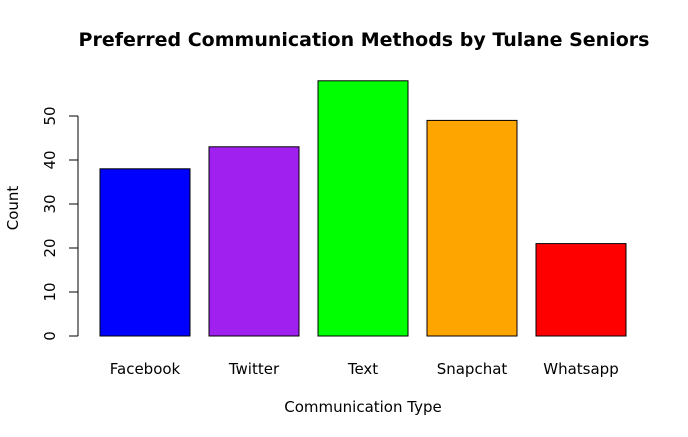 Image resolution: width=688 pixels, height=437 pixels. I want to click on y-tick-label-40: 40, so click(50, 159).